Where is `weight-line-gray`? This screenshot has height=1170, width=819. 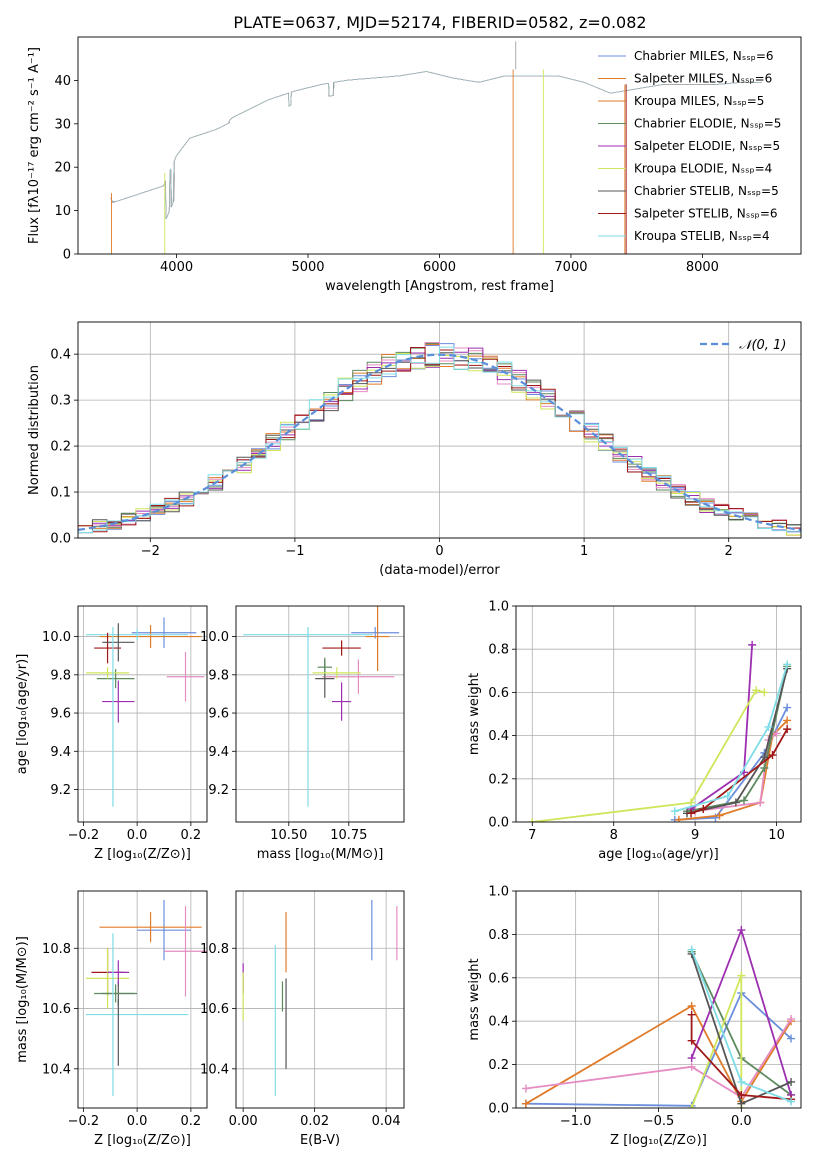 weight-line-gray is located at coordinates (737, 741).